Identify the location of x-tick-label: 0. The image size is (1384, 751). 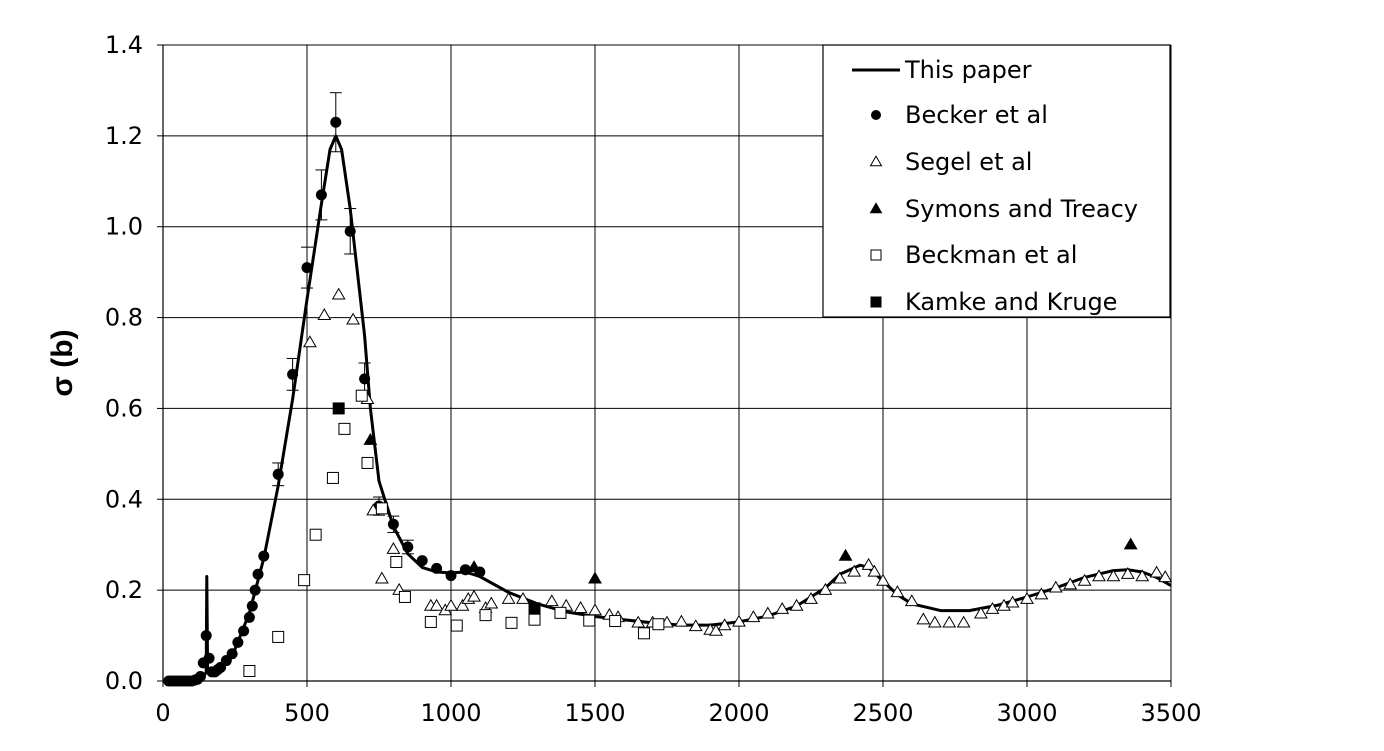
(162, 713).